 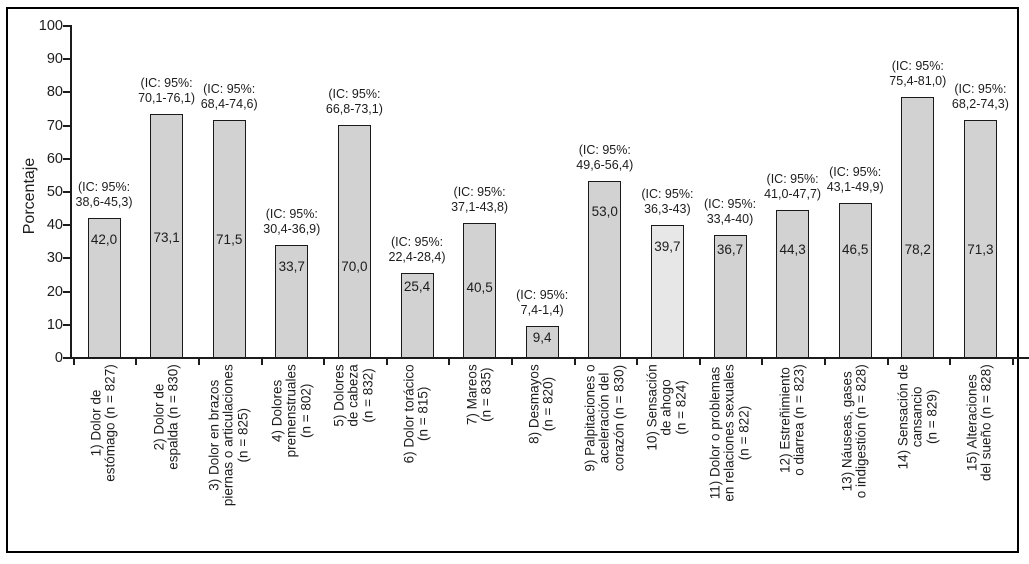 I want to click on x-tick-category-label-text: 12) Estreñimiento o diarrea (n = 823), so click(x=792, y=419).